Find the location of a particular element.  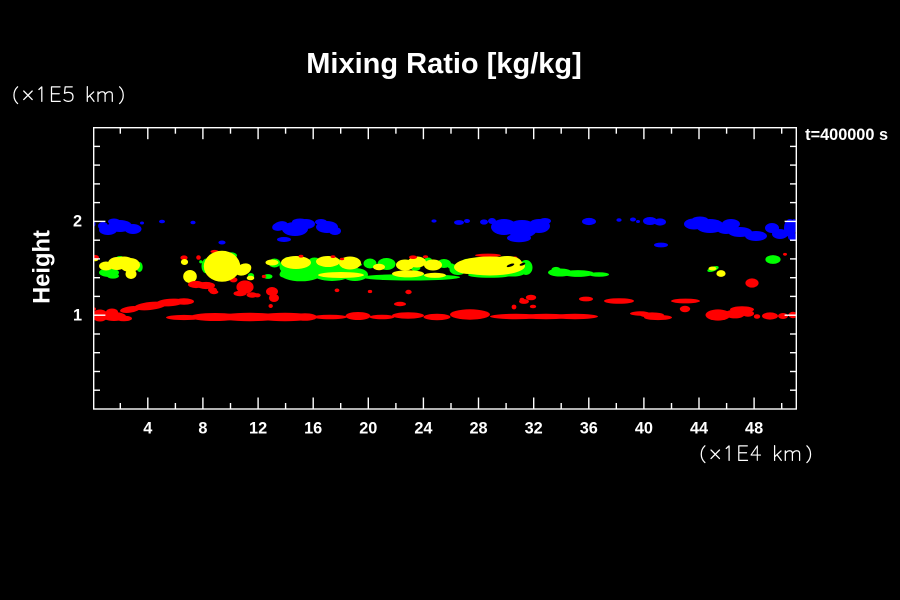

svg-text: t=400000 s is located at coordinates (846, 135).